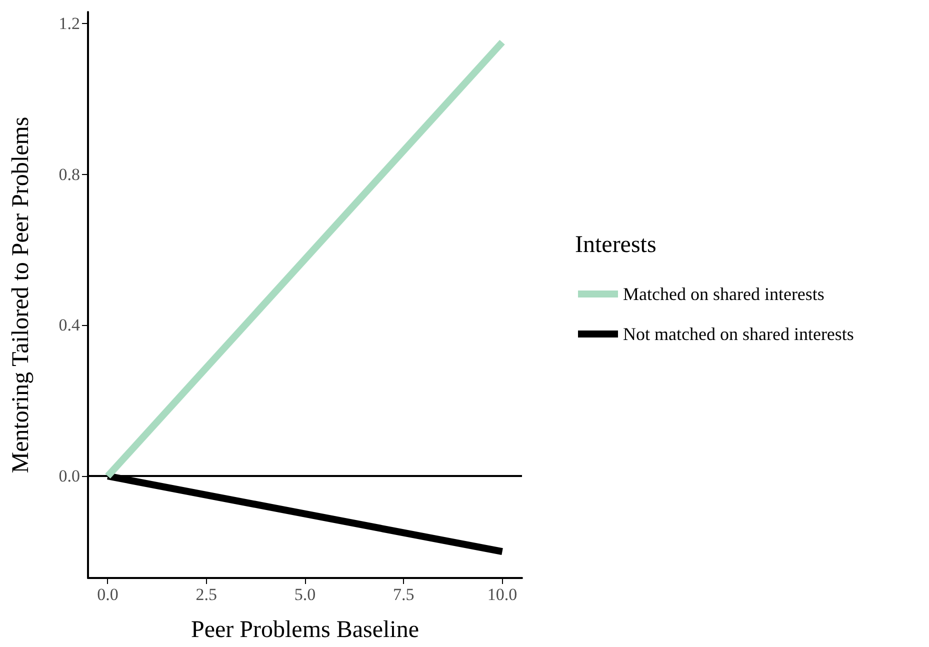 This screenshot has height=647, width=929. What do you see at coordinates (502, 594) in the screenshot?
I see `x-tick-label: 10.0` at bounding box center [502, 594].